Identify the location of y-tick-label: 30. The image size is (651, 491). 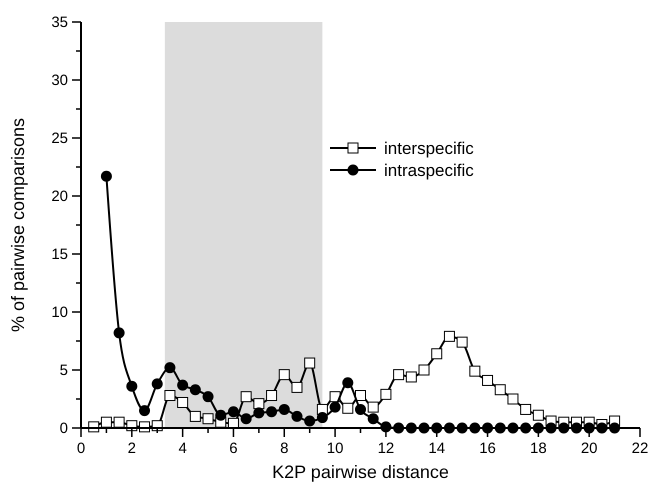
(59, 80).